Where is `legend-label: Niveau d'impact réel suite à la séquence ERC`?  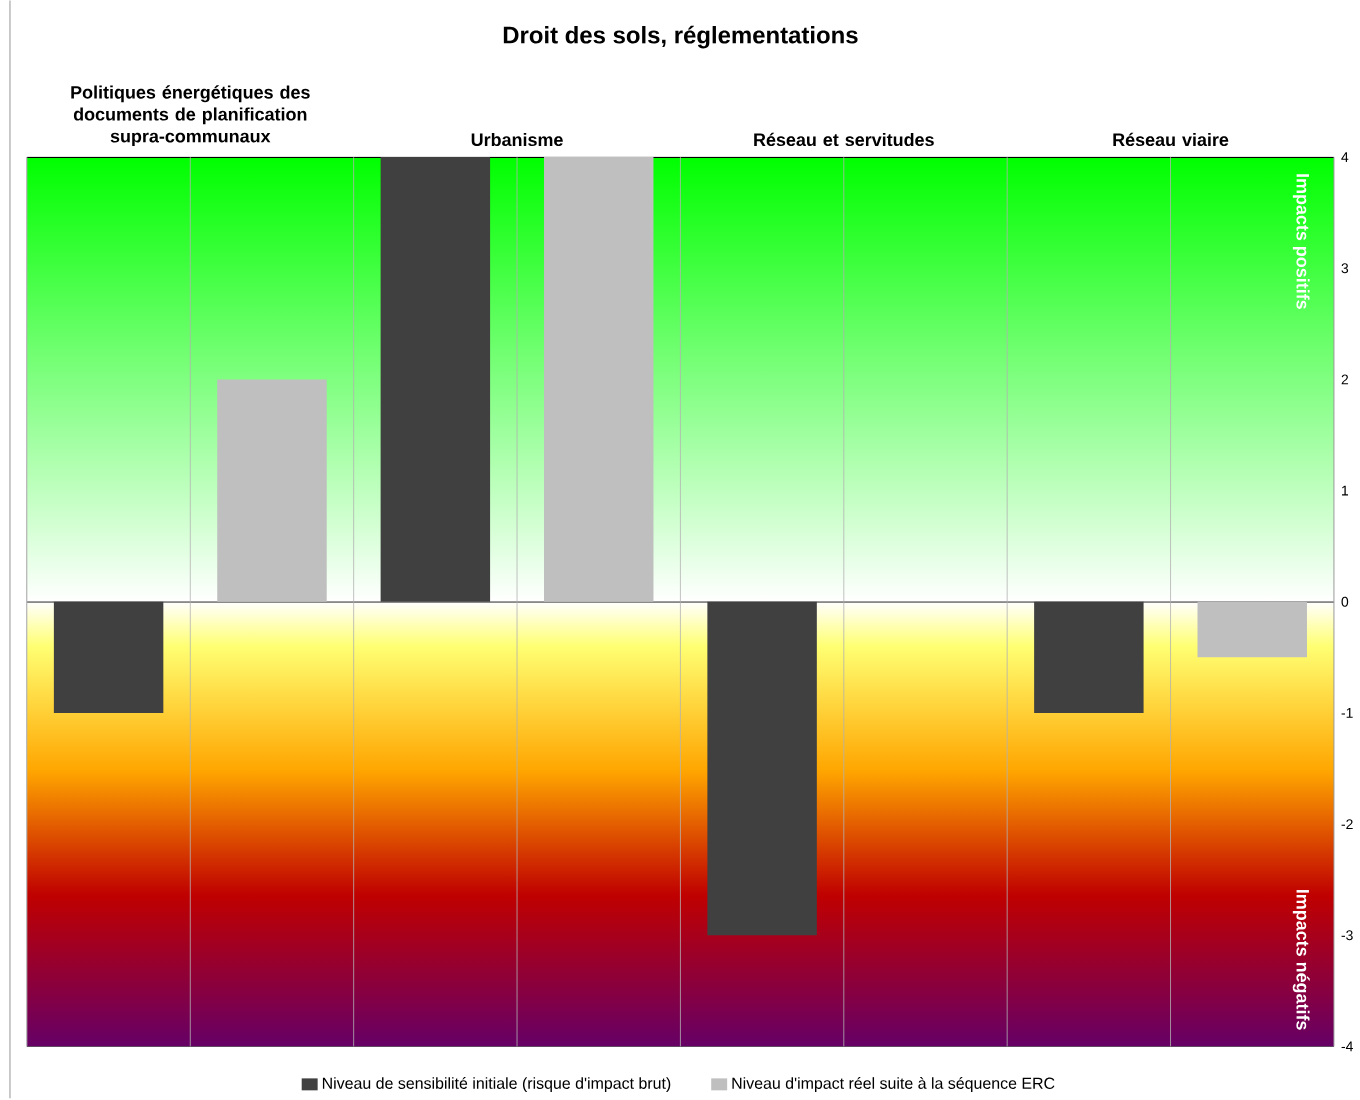
legend-label: Niveau d'impact réel suite à la séquence ERC is located at coordinates (893, 1085).